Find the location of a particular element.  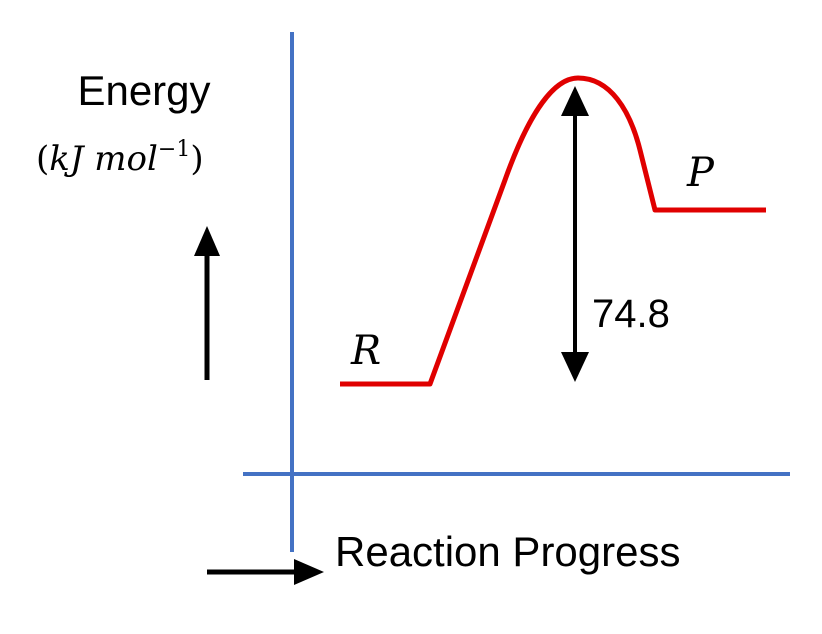

arrowhead-up is located at coordinates (575, 101).